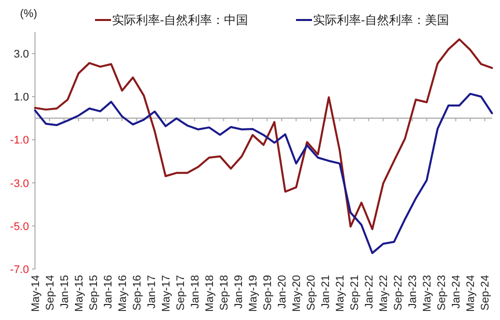 This screenshot has width=500, height=320. I want to click on x-tick-label: Jan-20, so click(282, 292).